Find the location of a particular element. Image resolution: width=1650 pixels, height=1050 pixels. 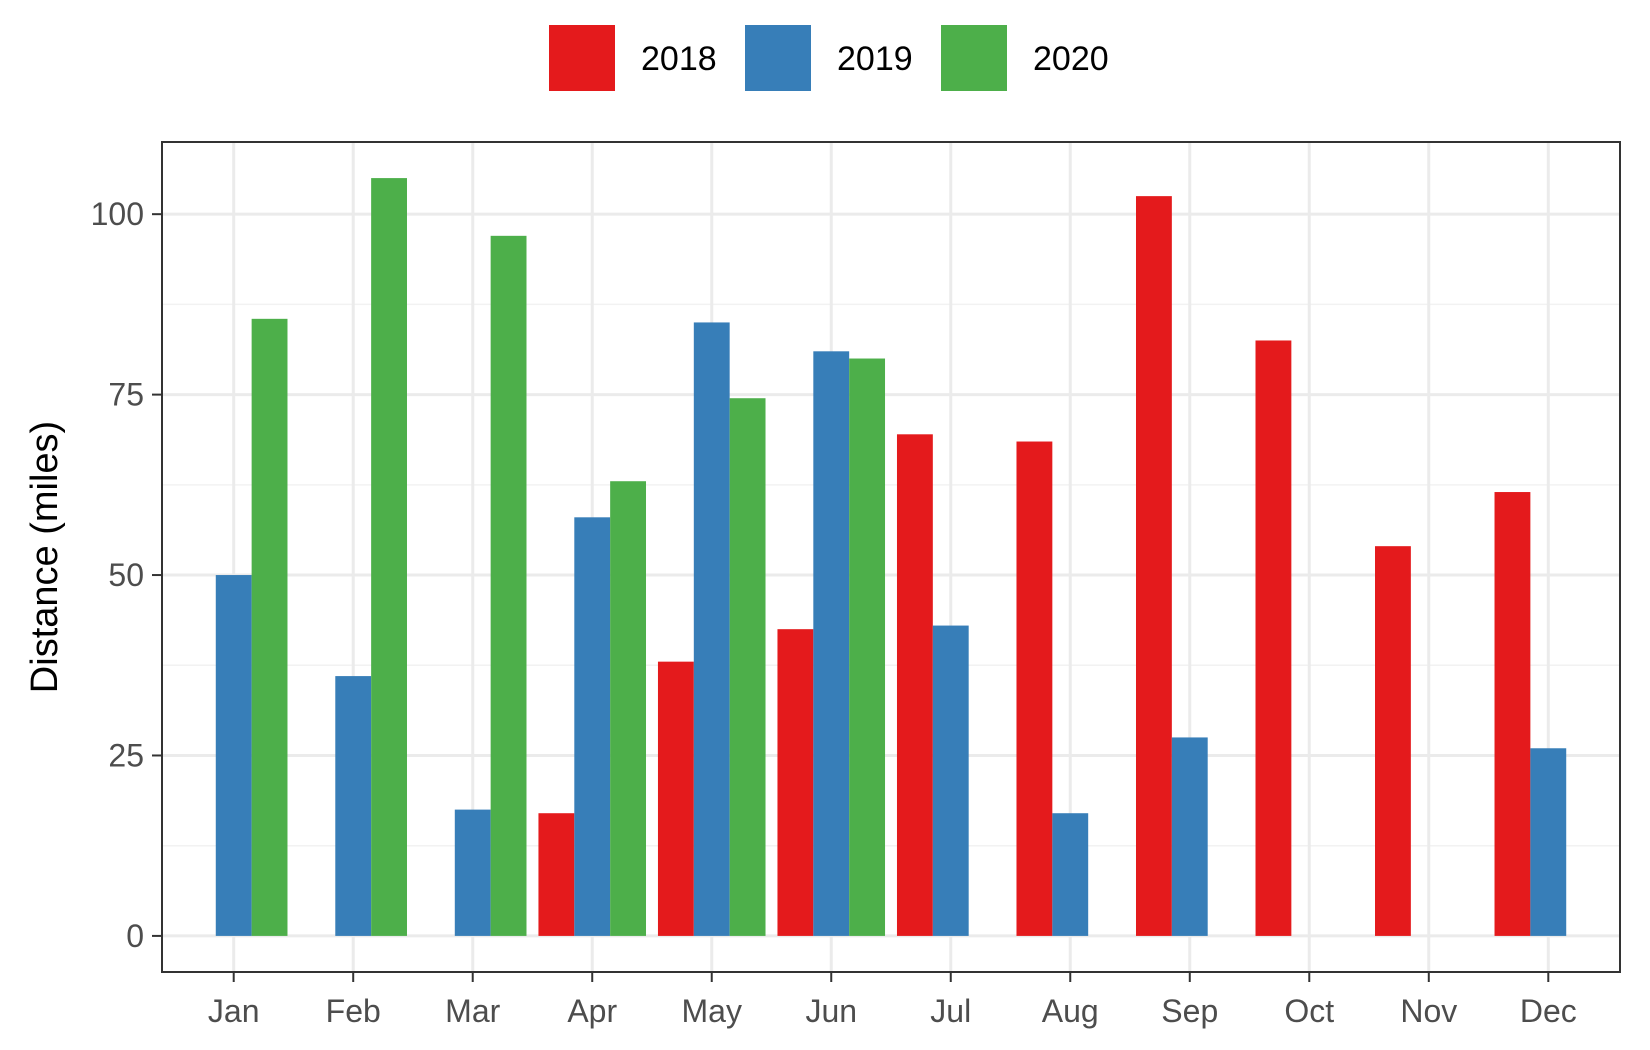

bar-2018-Jun is located at coordinates (795, 782).